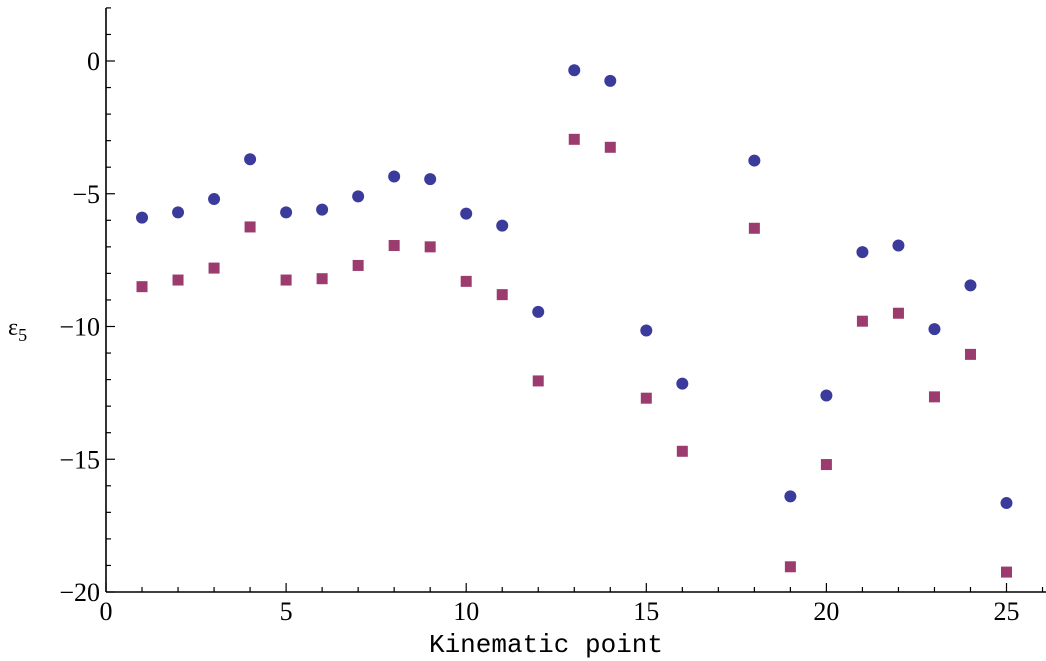 This screenshot has height=661, width=1046. I want to click on x-tick-label: 10, so click(466, 611).